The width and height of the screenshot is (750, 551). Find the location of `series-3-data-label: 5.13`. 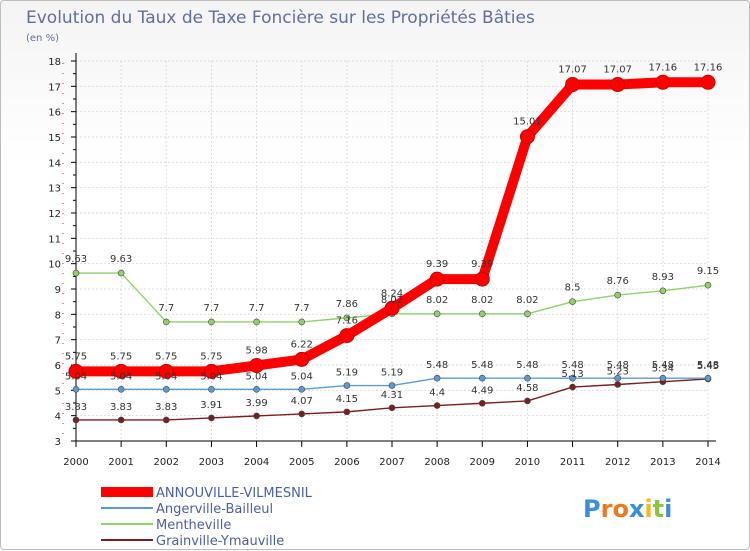

series-3-data-label: 5.13 is located at coordinates (572, 374).